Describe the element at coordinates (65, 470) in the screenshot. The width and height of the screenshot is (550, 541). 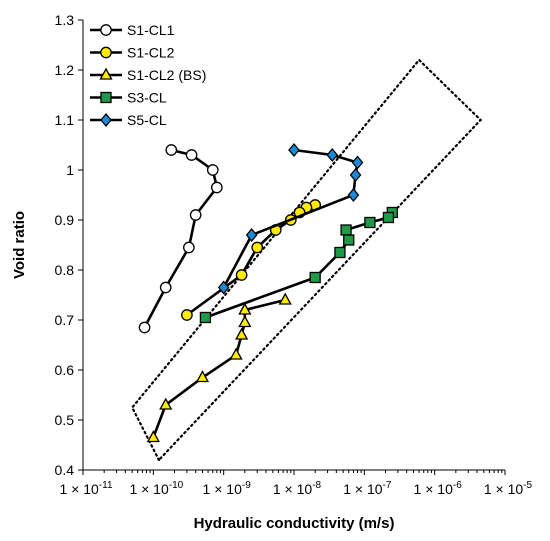
I see `y-tick-label: 0.4` at that location.